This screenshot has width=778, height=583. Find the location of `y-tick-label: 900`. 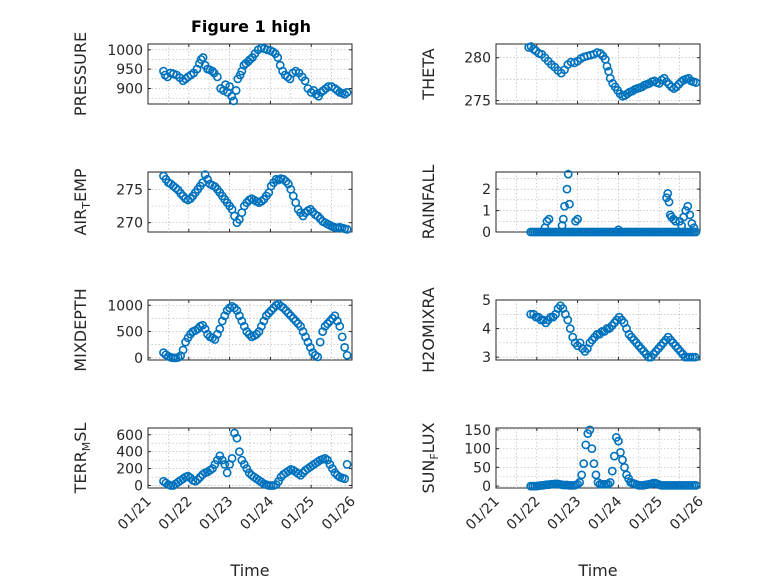

y-tick-label: 900 is located at coordinates (129, 90).